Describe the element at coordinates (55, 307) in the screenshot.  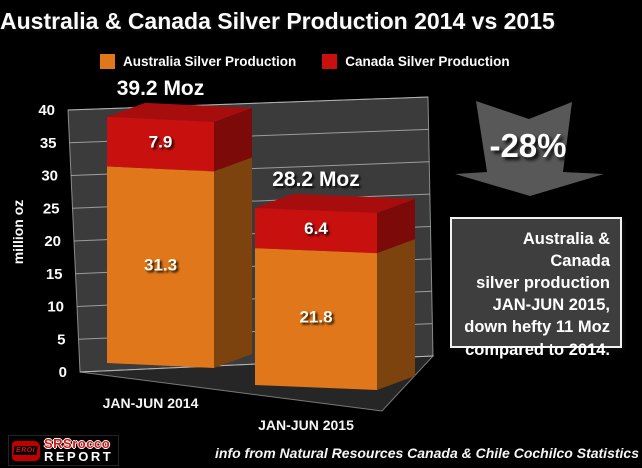
I see `y-tick-label: 10` at that location.